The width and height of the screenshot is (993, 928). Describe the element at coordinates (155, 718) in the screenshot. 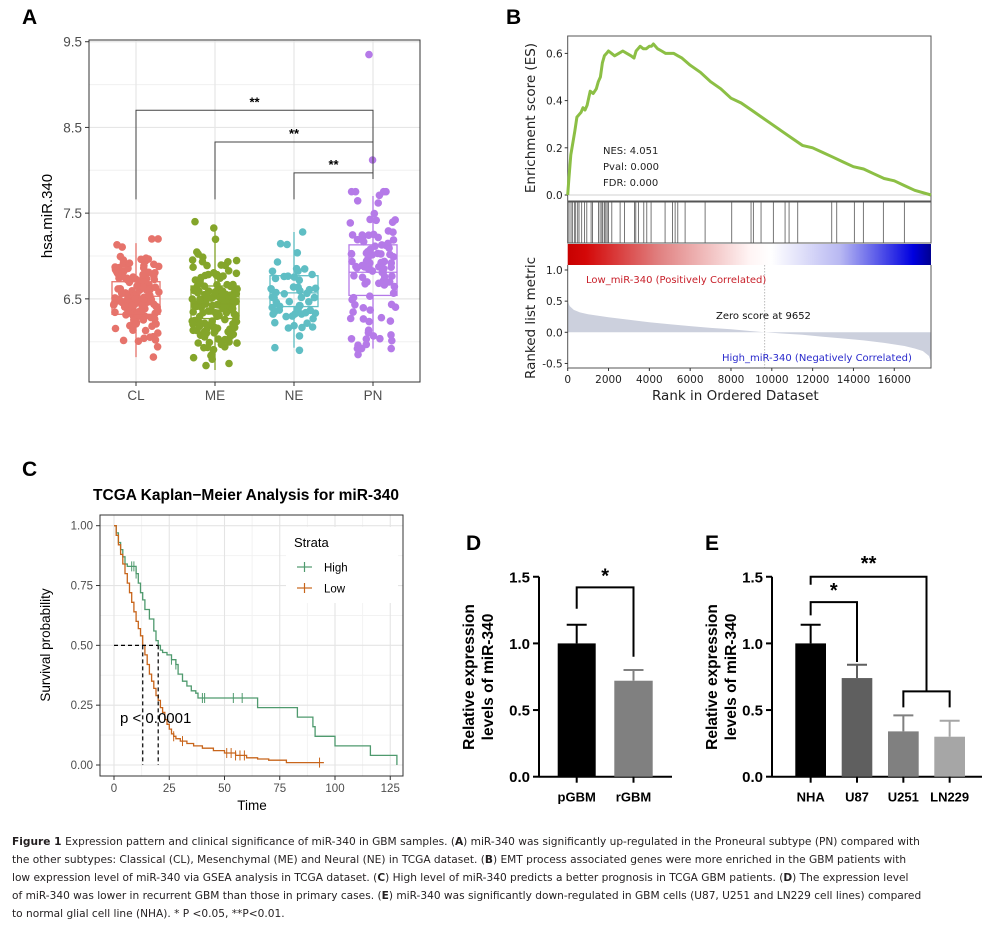

I see `p-value-annotation: p < 0.0001` at that location.